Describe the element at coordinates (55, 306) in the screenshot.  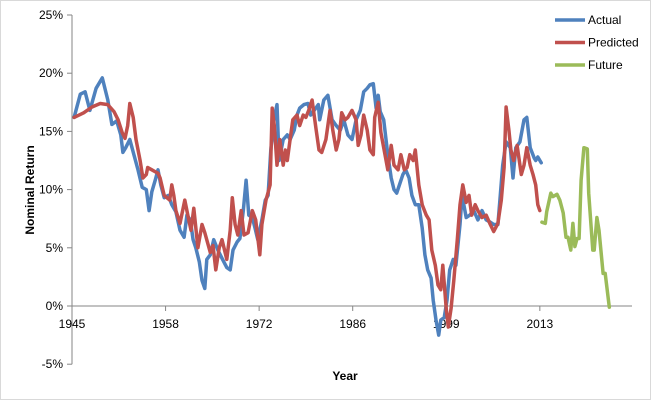
I see `y-tick-label: 0%` at that location.